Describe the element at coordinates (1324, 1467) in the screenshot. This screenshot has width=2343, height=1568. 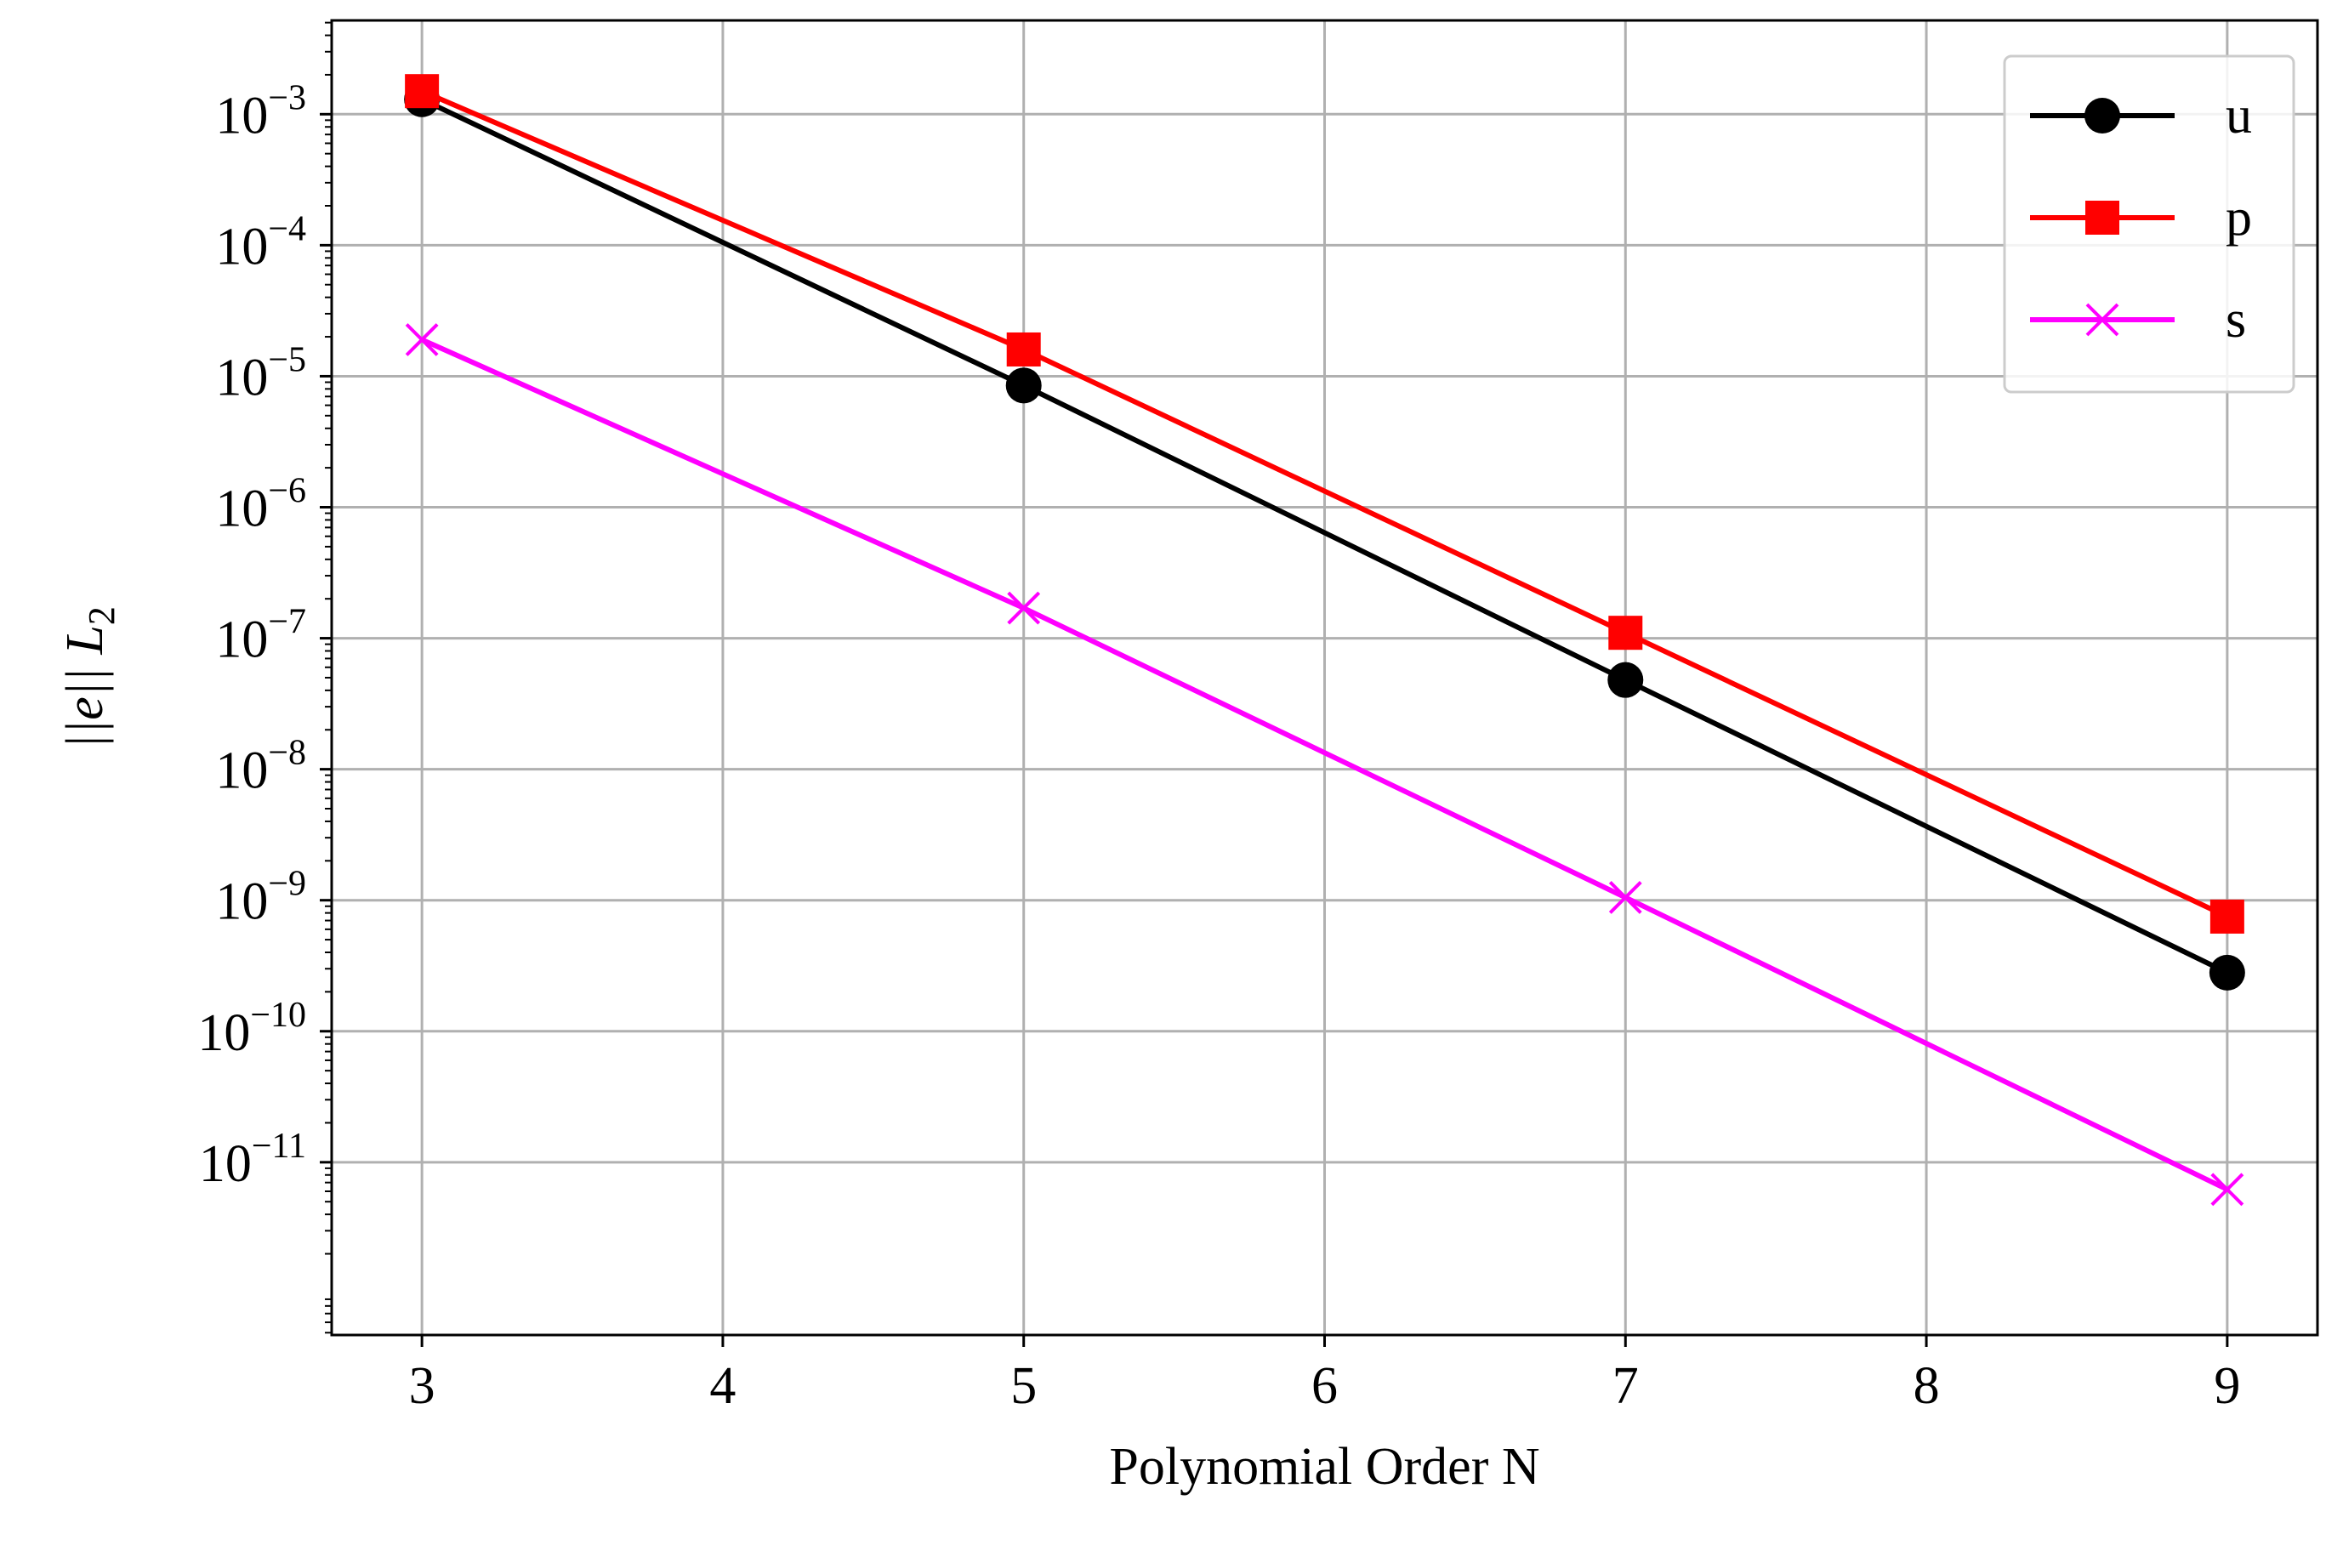
I see `x-axis-label: Polynomial Order N` at that location.